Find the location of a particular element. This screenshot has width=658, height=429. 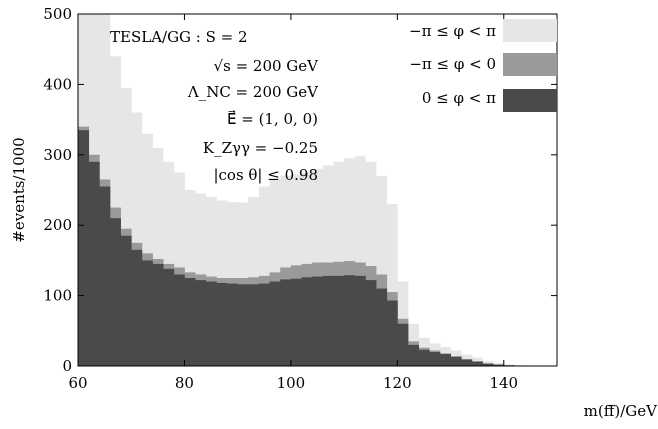

y-tick-label: 500 is located at coordinates (57, 14).